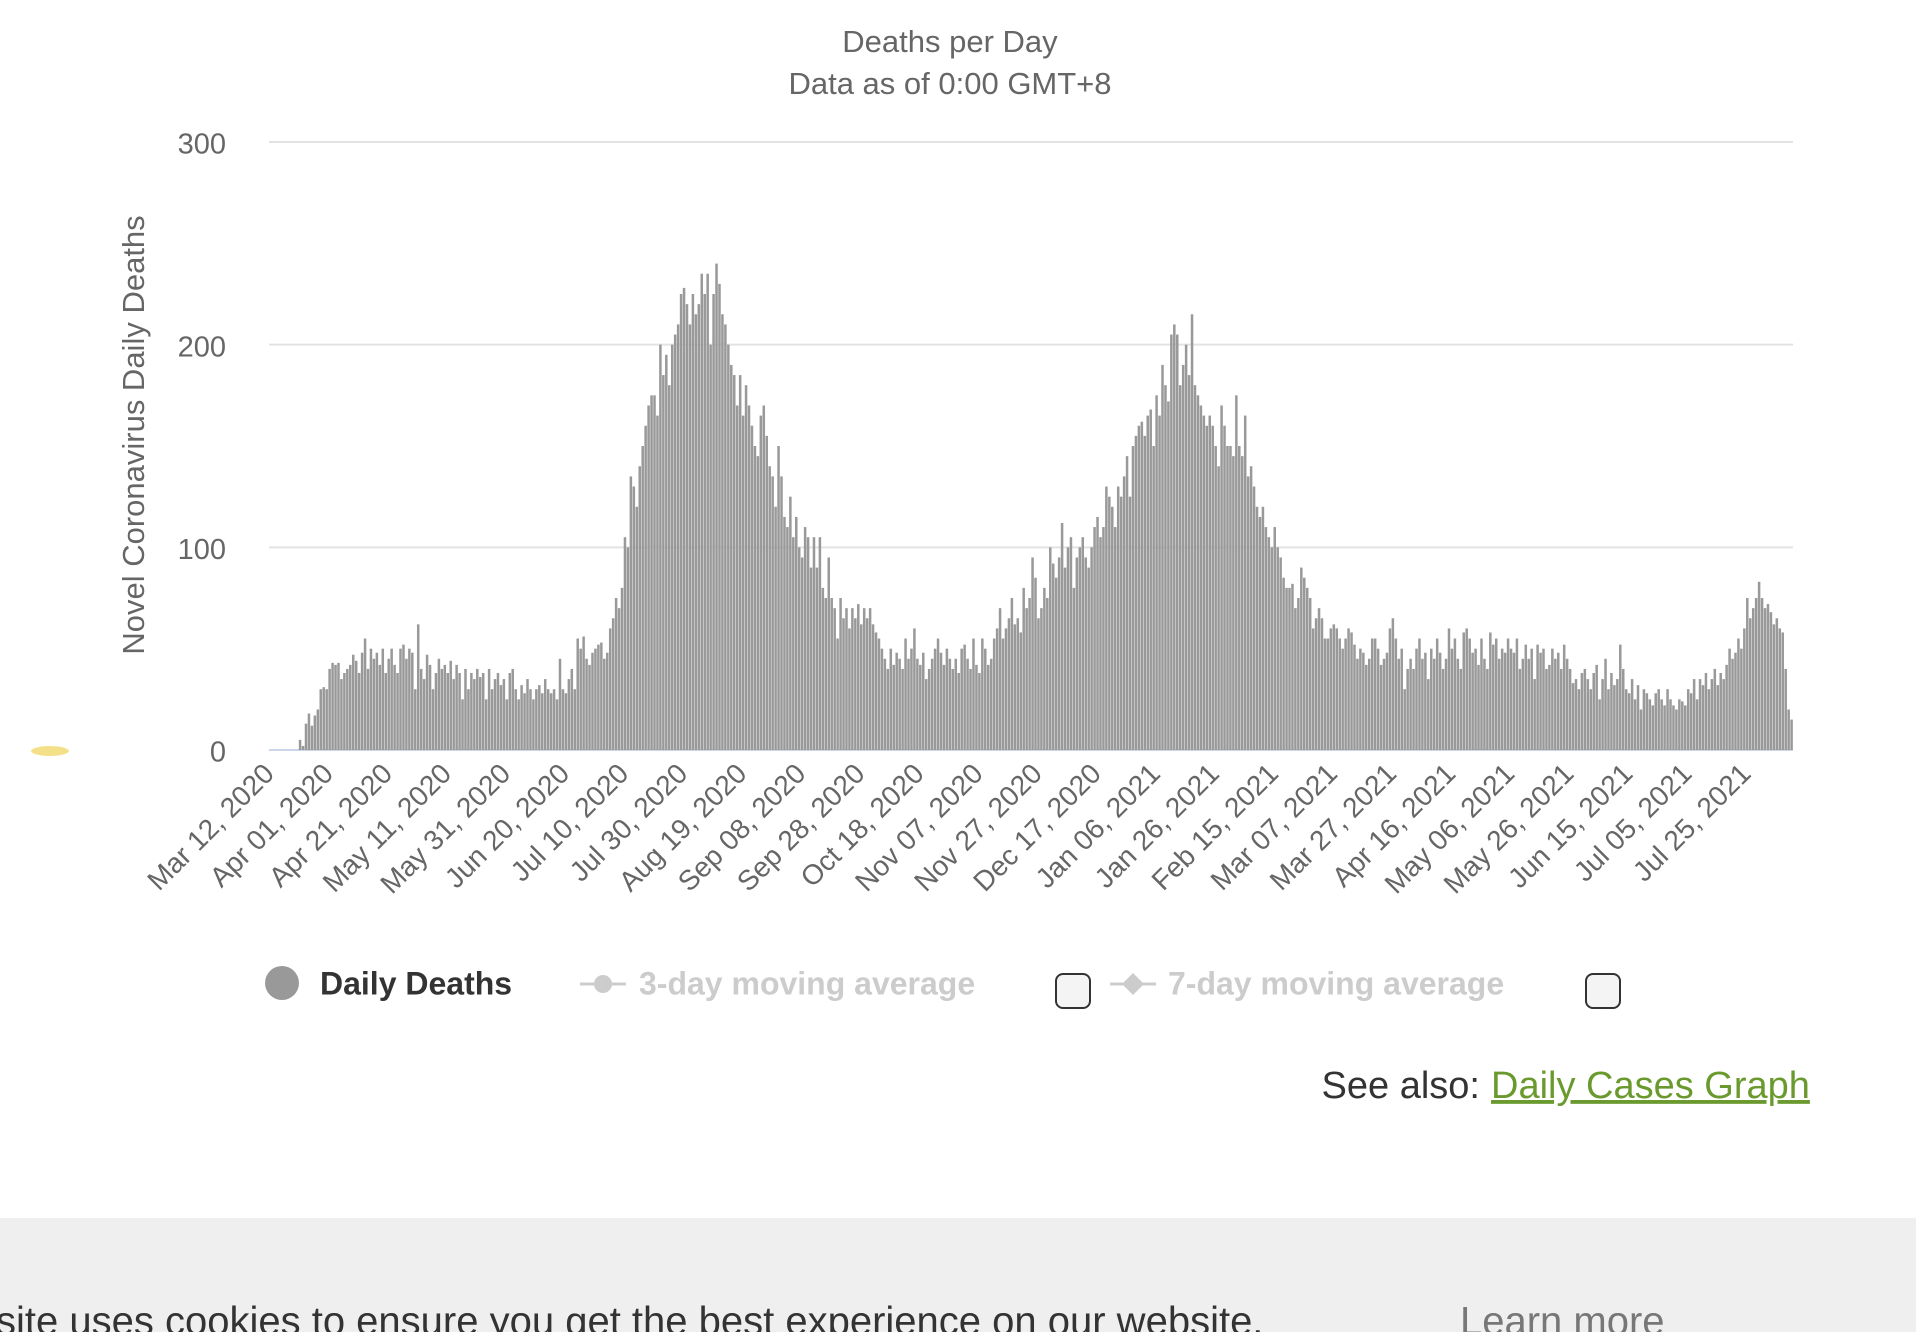  Describe the element at coordinates (416, 983) in the screenshot. I see `legend-label: Daily Deaths` at that location.